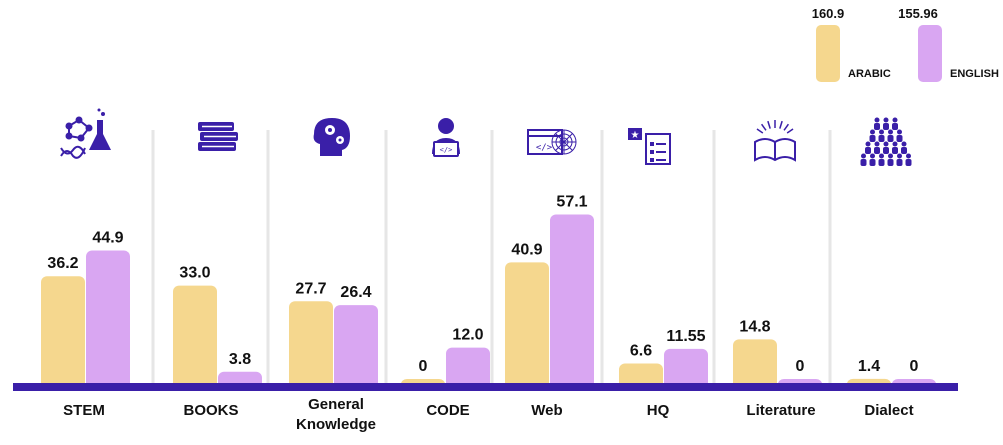 Image resolution: width=1003 pixels, height=445 pixels. I want to click on value-label-english-hq: 11.55, so click(685, 336).